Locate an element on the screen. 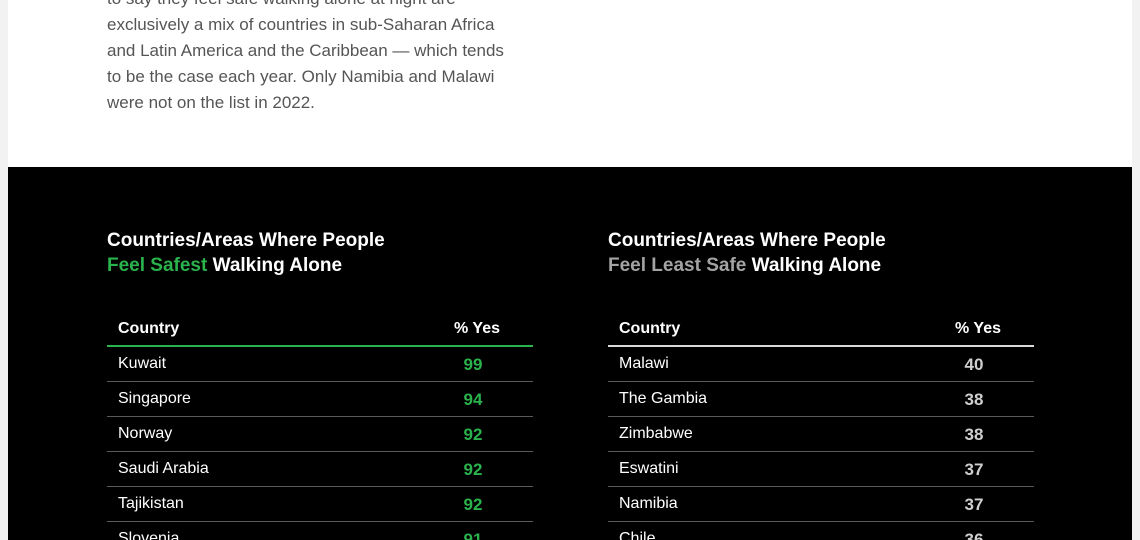  table-row: Slovenia 91 is located at coordinates (320, 531).